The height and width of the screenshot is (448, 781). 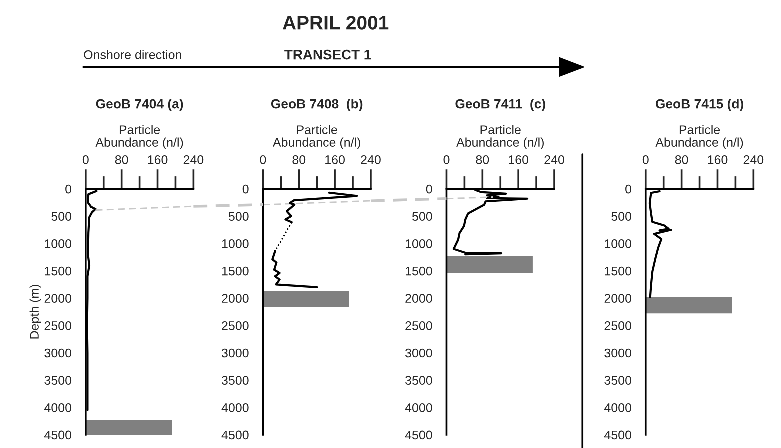 I want to click on text: Onshore direction, so click(x=133, y=55).